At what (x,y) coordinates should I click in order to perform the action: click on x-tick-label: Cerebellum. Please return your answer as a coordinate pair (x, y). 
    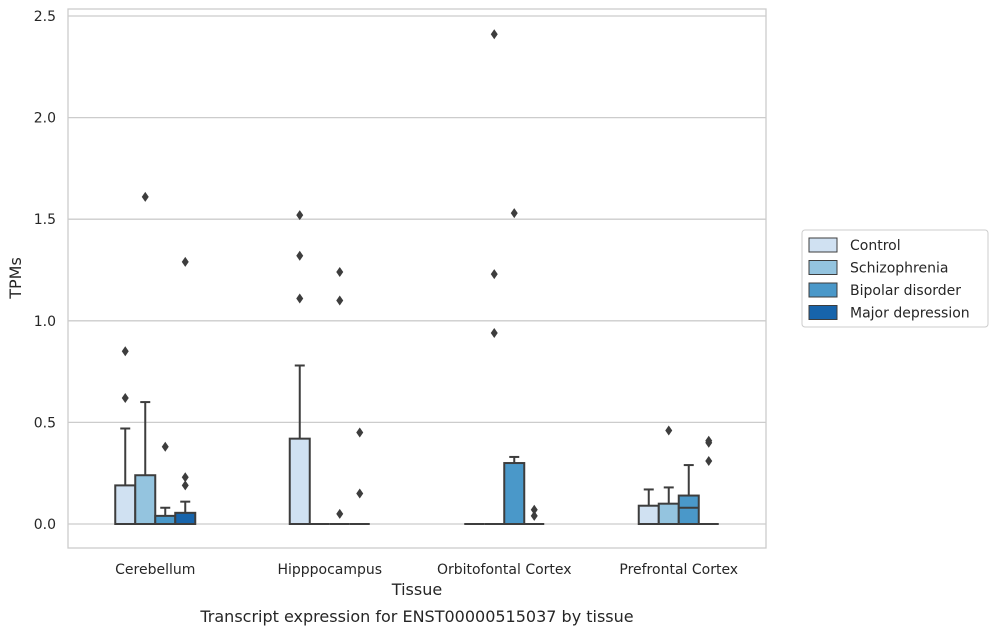
    Looking at the image, I should click on (155, 570).